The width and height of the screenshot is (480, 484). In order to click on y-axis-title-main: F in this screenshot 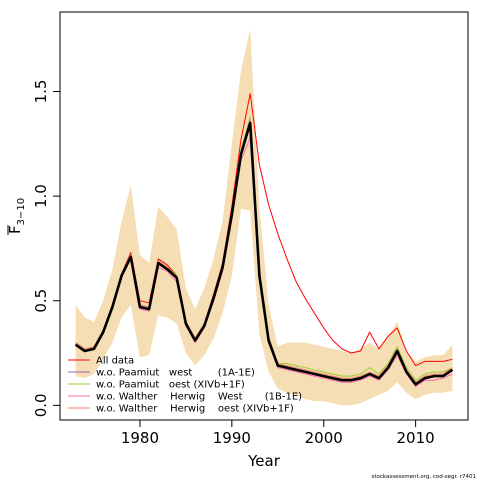, I will do `click(15, 229)`.